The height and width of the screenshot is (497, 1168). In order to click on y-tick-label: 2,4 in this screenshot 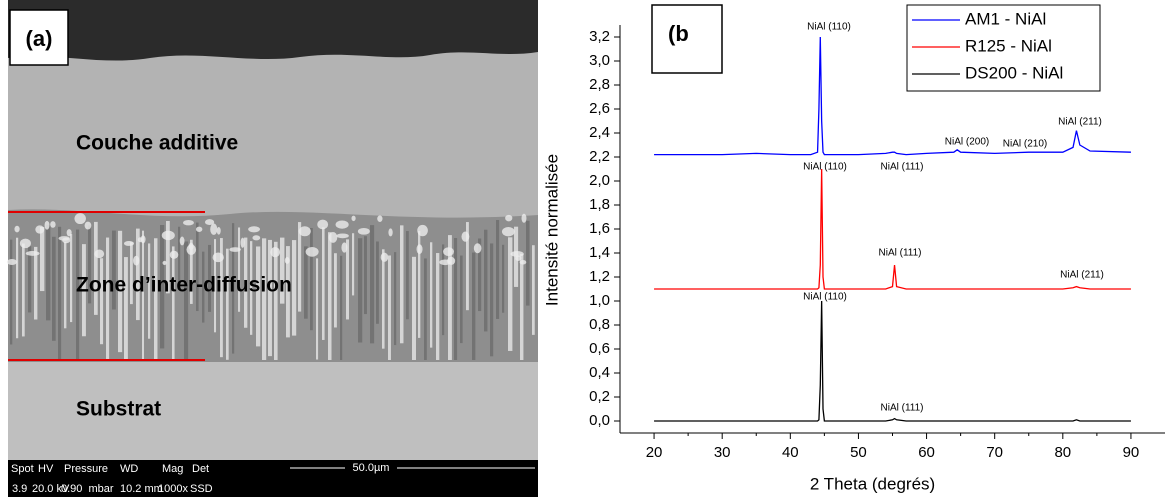, I will do `click(599, 132)`.